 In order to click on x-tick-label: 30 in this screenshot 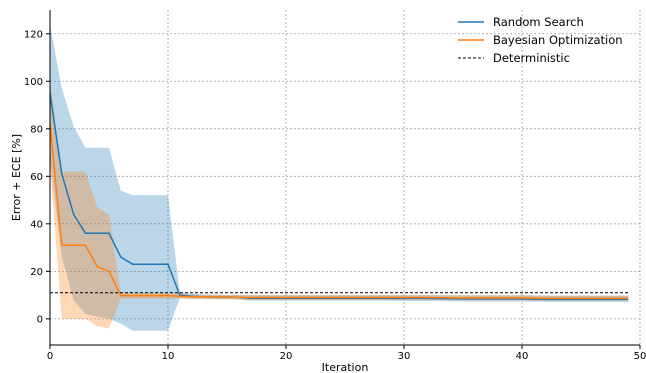, I will do `click(404, 356)`.